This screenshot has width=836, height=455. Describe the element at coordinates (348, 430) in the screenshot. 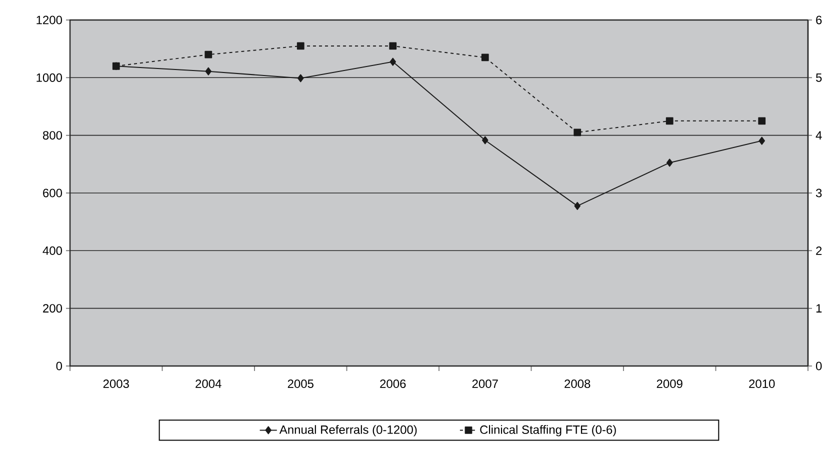

I see `legend-label: Annual Referrals (0-1200)` at that location.